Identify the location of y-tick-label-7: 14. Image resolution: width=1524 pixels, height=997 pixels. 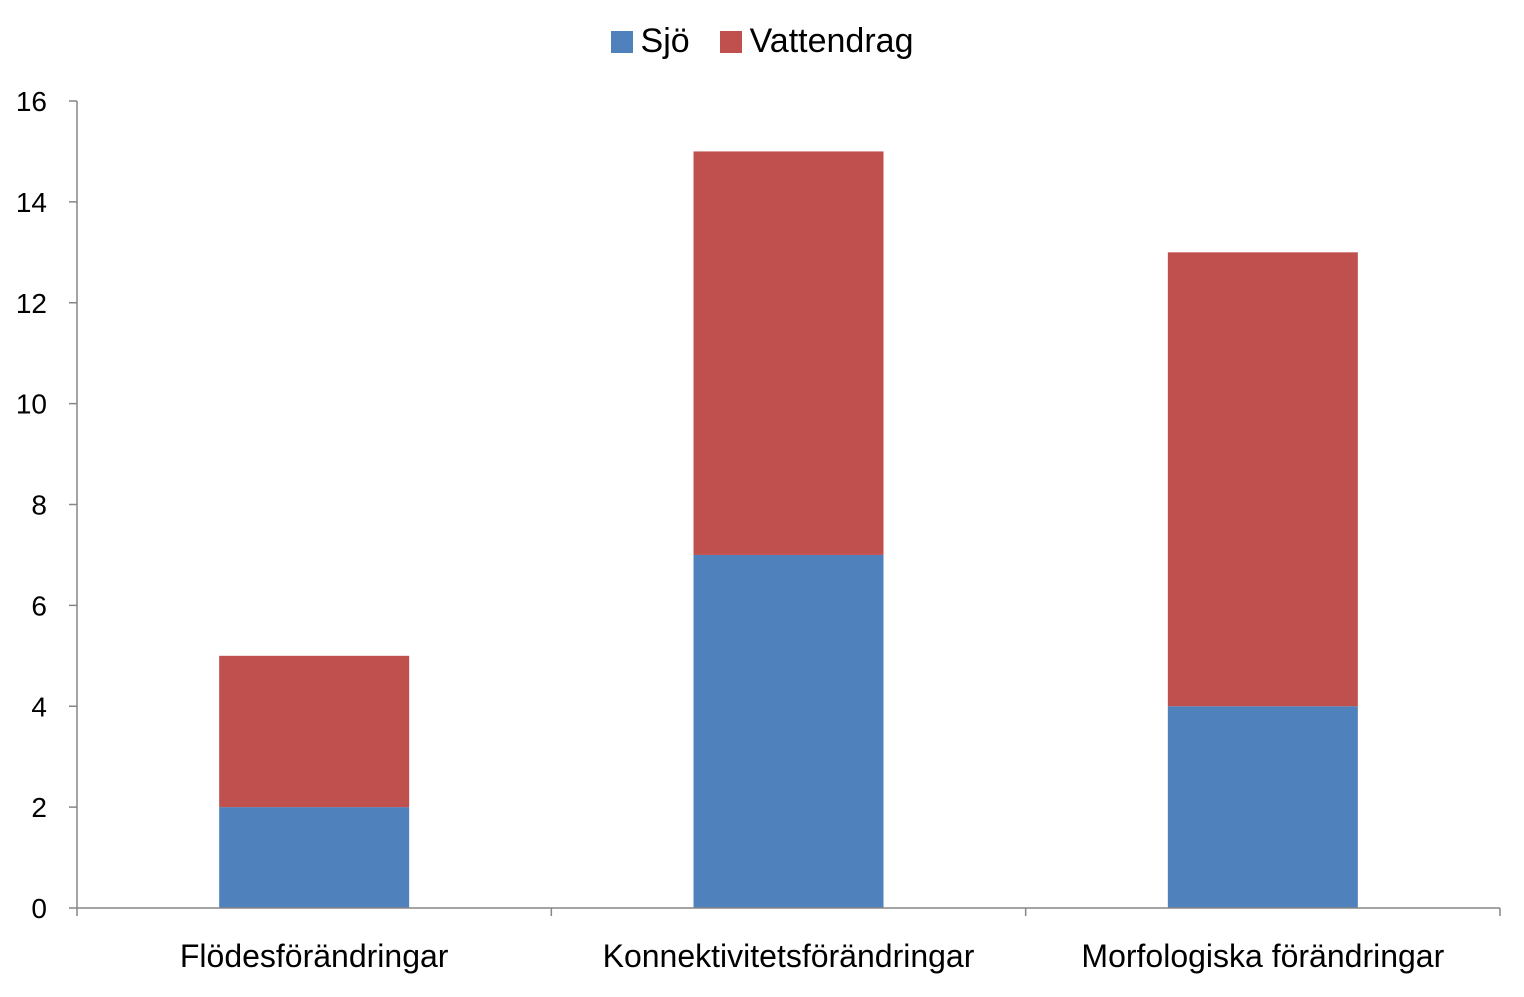
(31, 202).